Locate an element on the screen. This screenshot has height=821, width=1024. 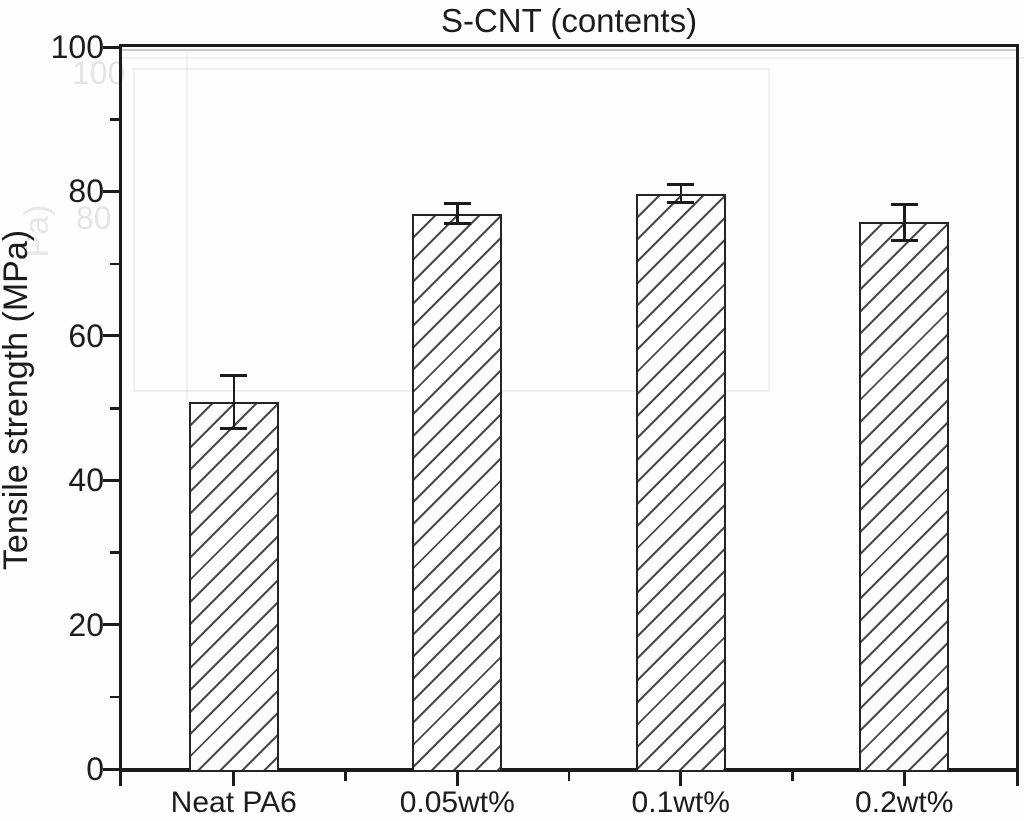
chart-title: S-CNT (contents) is located at coordinates (569, 20).